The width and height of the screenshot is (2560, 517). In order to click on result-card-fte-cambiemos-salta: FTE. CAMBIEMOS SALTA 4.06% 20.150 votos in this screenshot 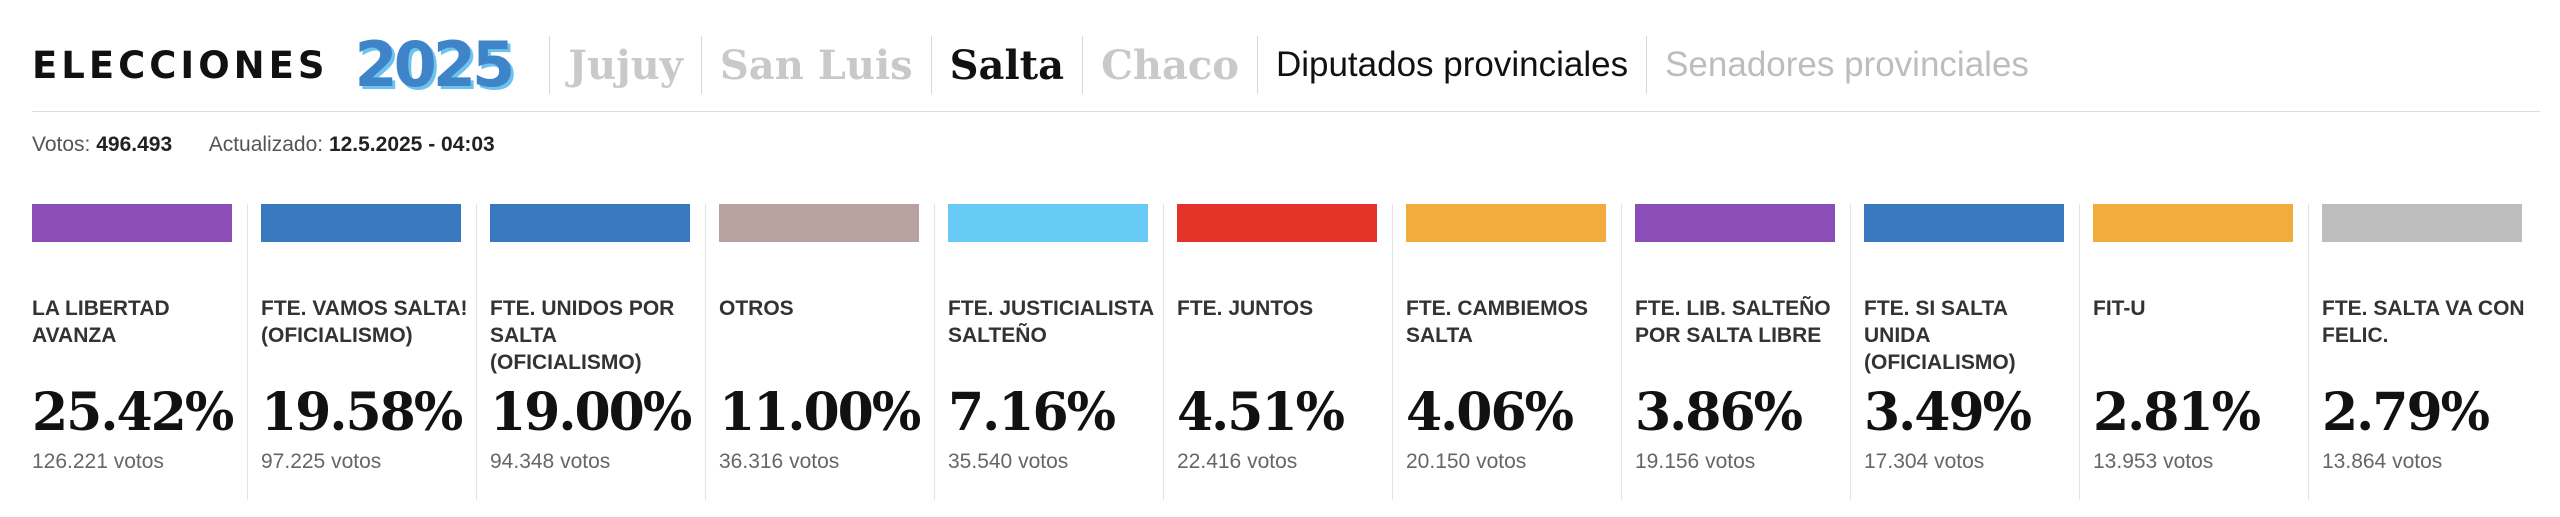, I will do `click(1506, 352)`.